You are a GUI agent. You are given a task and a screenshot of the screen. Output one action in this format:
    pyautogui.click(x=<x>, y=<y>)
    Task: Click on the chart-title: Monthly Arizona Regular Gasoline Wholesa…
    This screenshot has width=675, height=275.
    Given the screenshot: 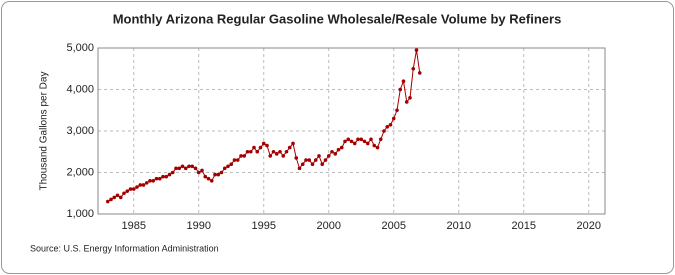 What is the action you would take?
    pyautogui.click(x=337, y=18)
    